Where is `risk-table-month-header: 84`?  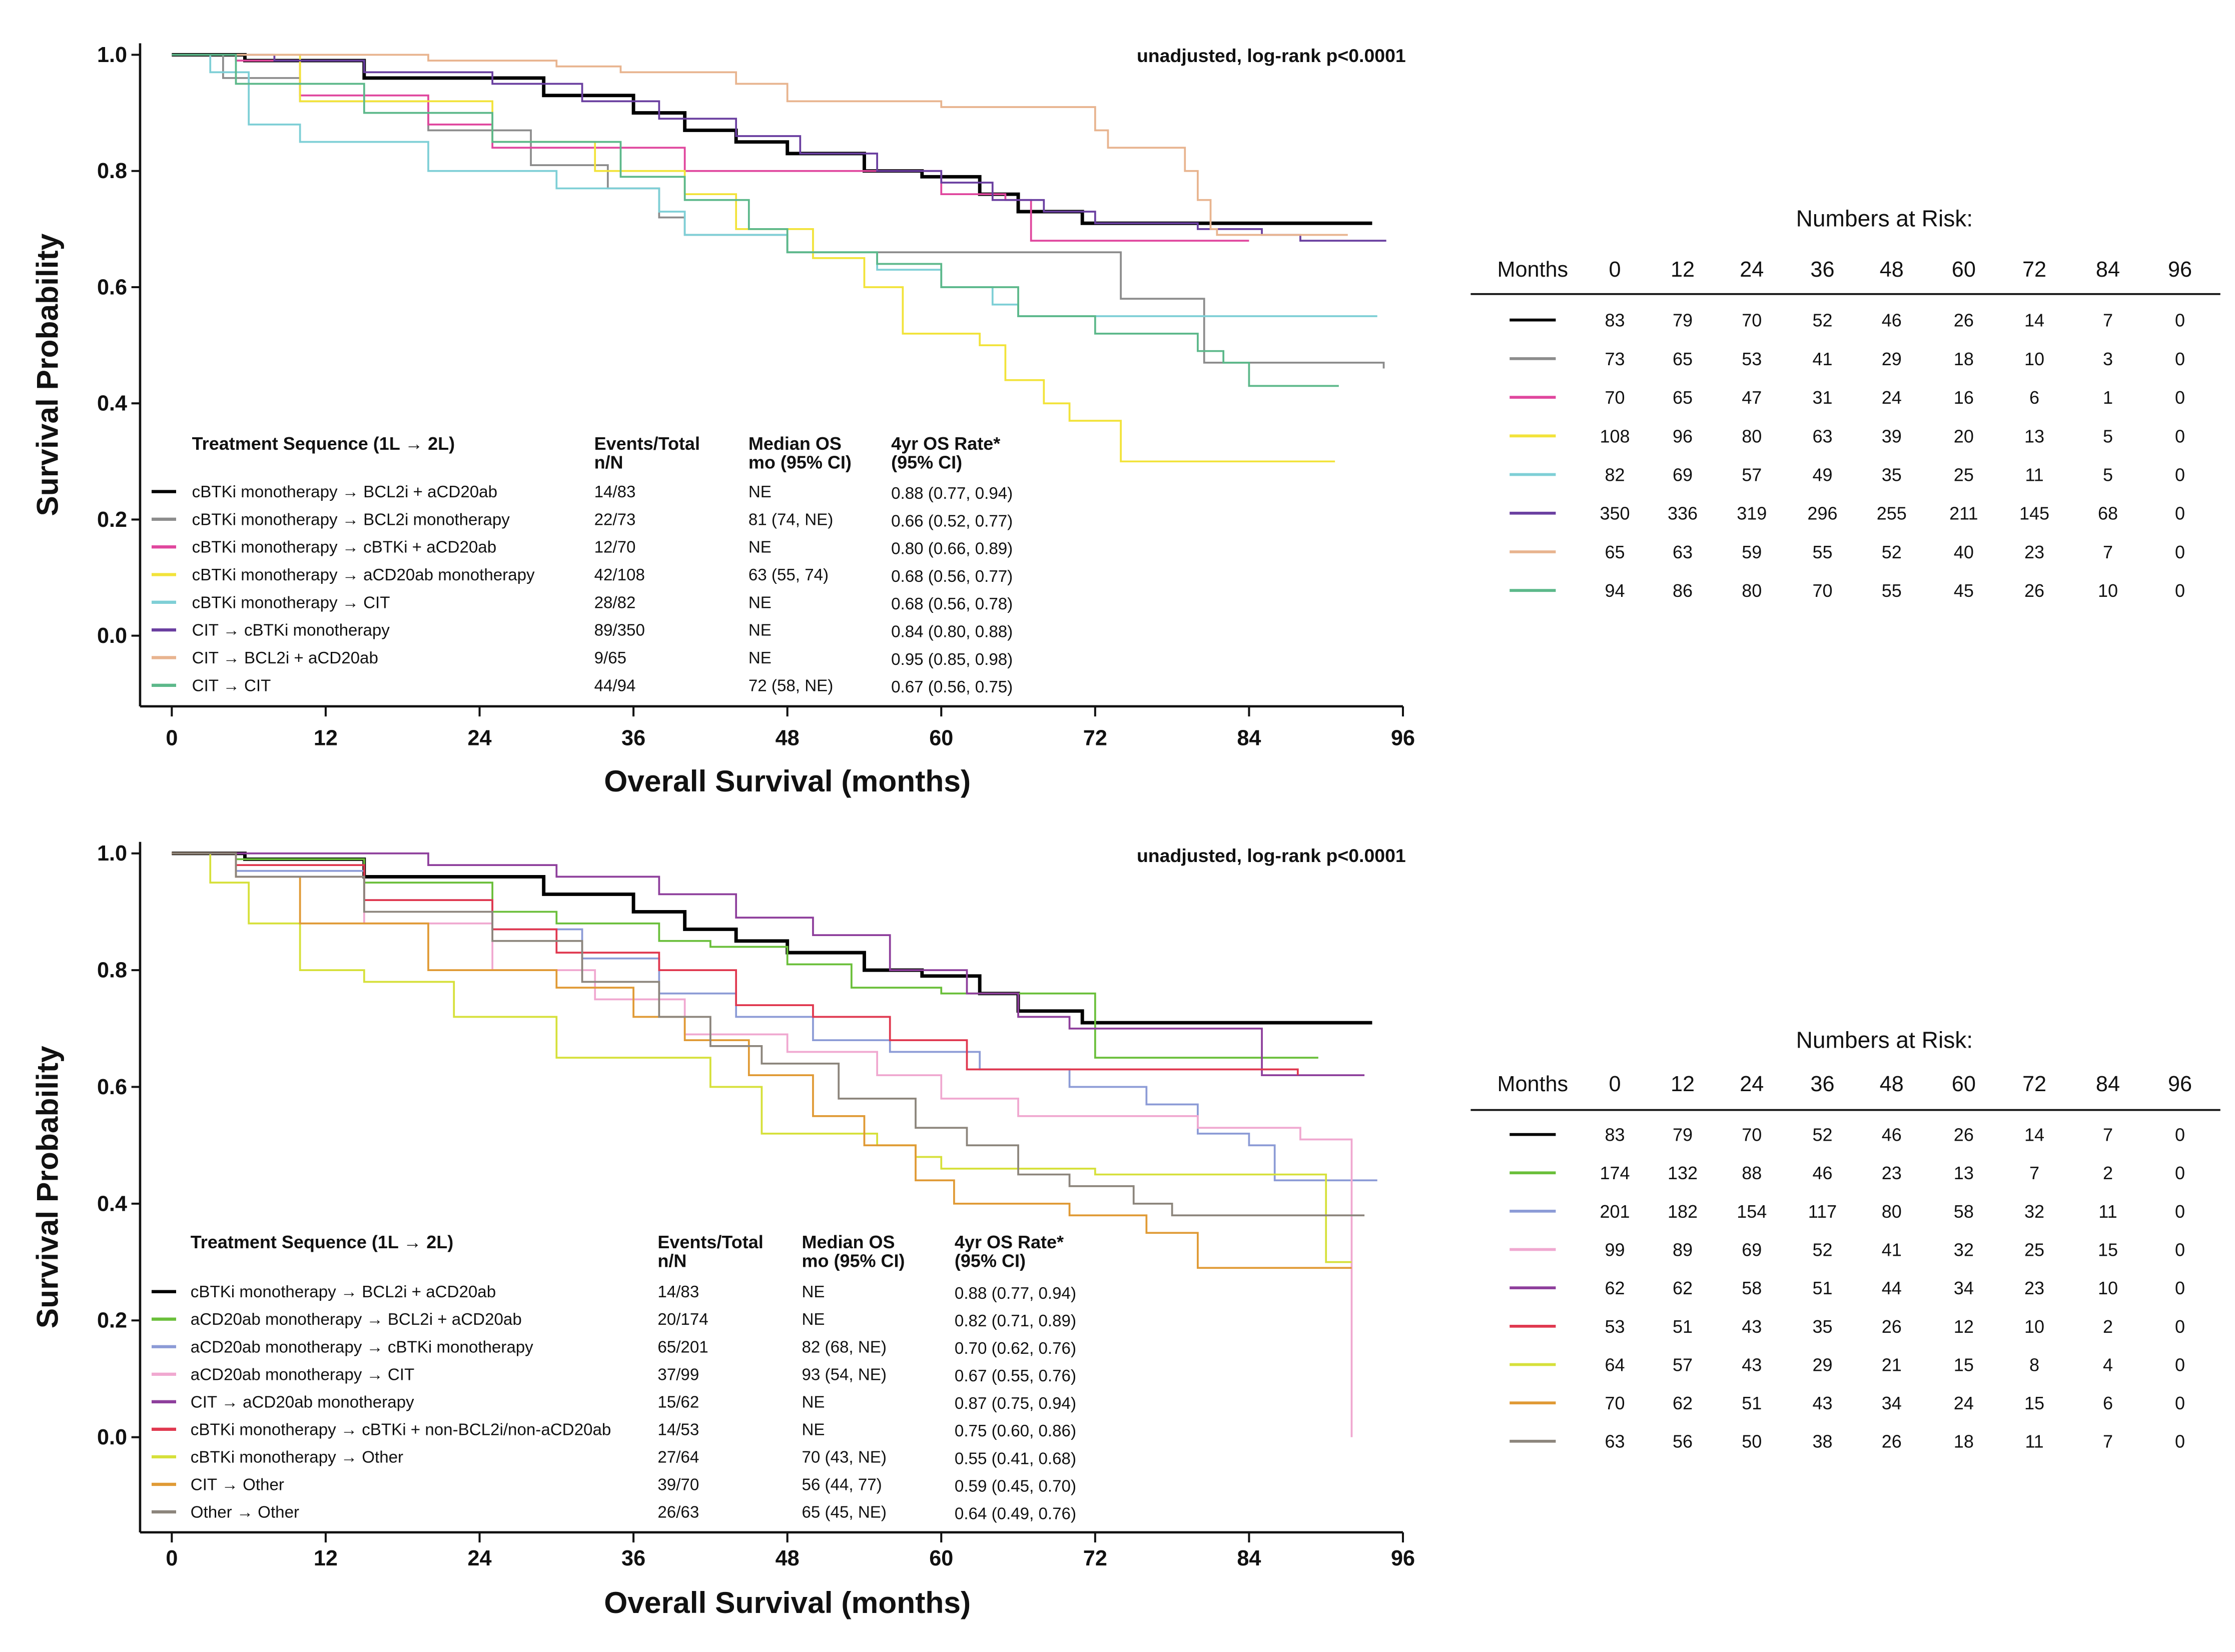 risk-table-month-header: 84 is located at coordinates (2108, 1084).